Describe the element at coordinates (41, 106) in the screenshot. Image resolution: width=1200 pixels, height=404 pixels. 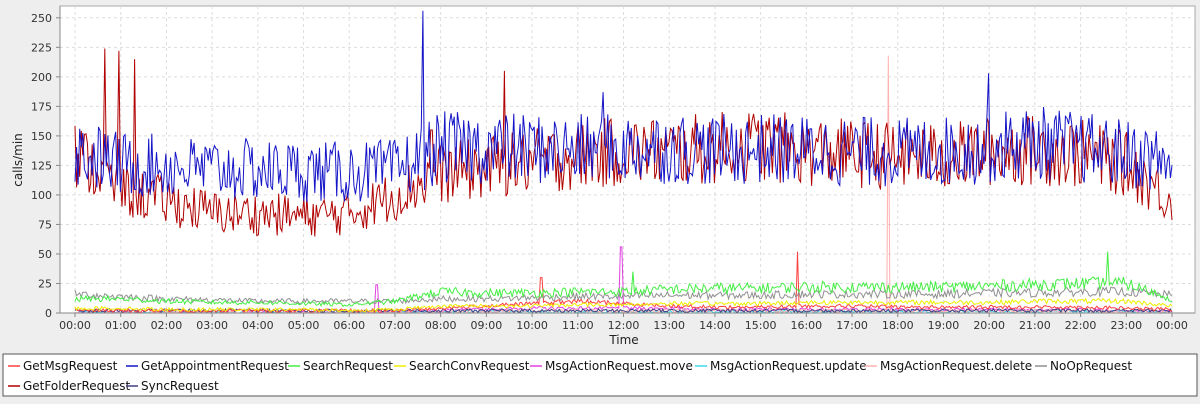
I see `y-tick-label: 175` at that location.